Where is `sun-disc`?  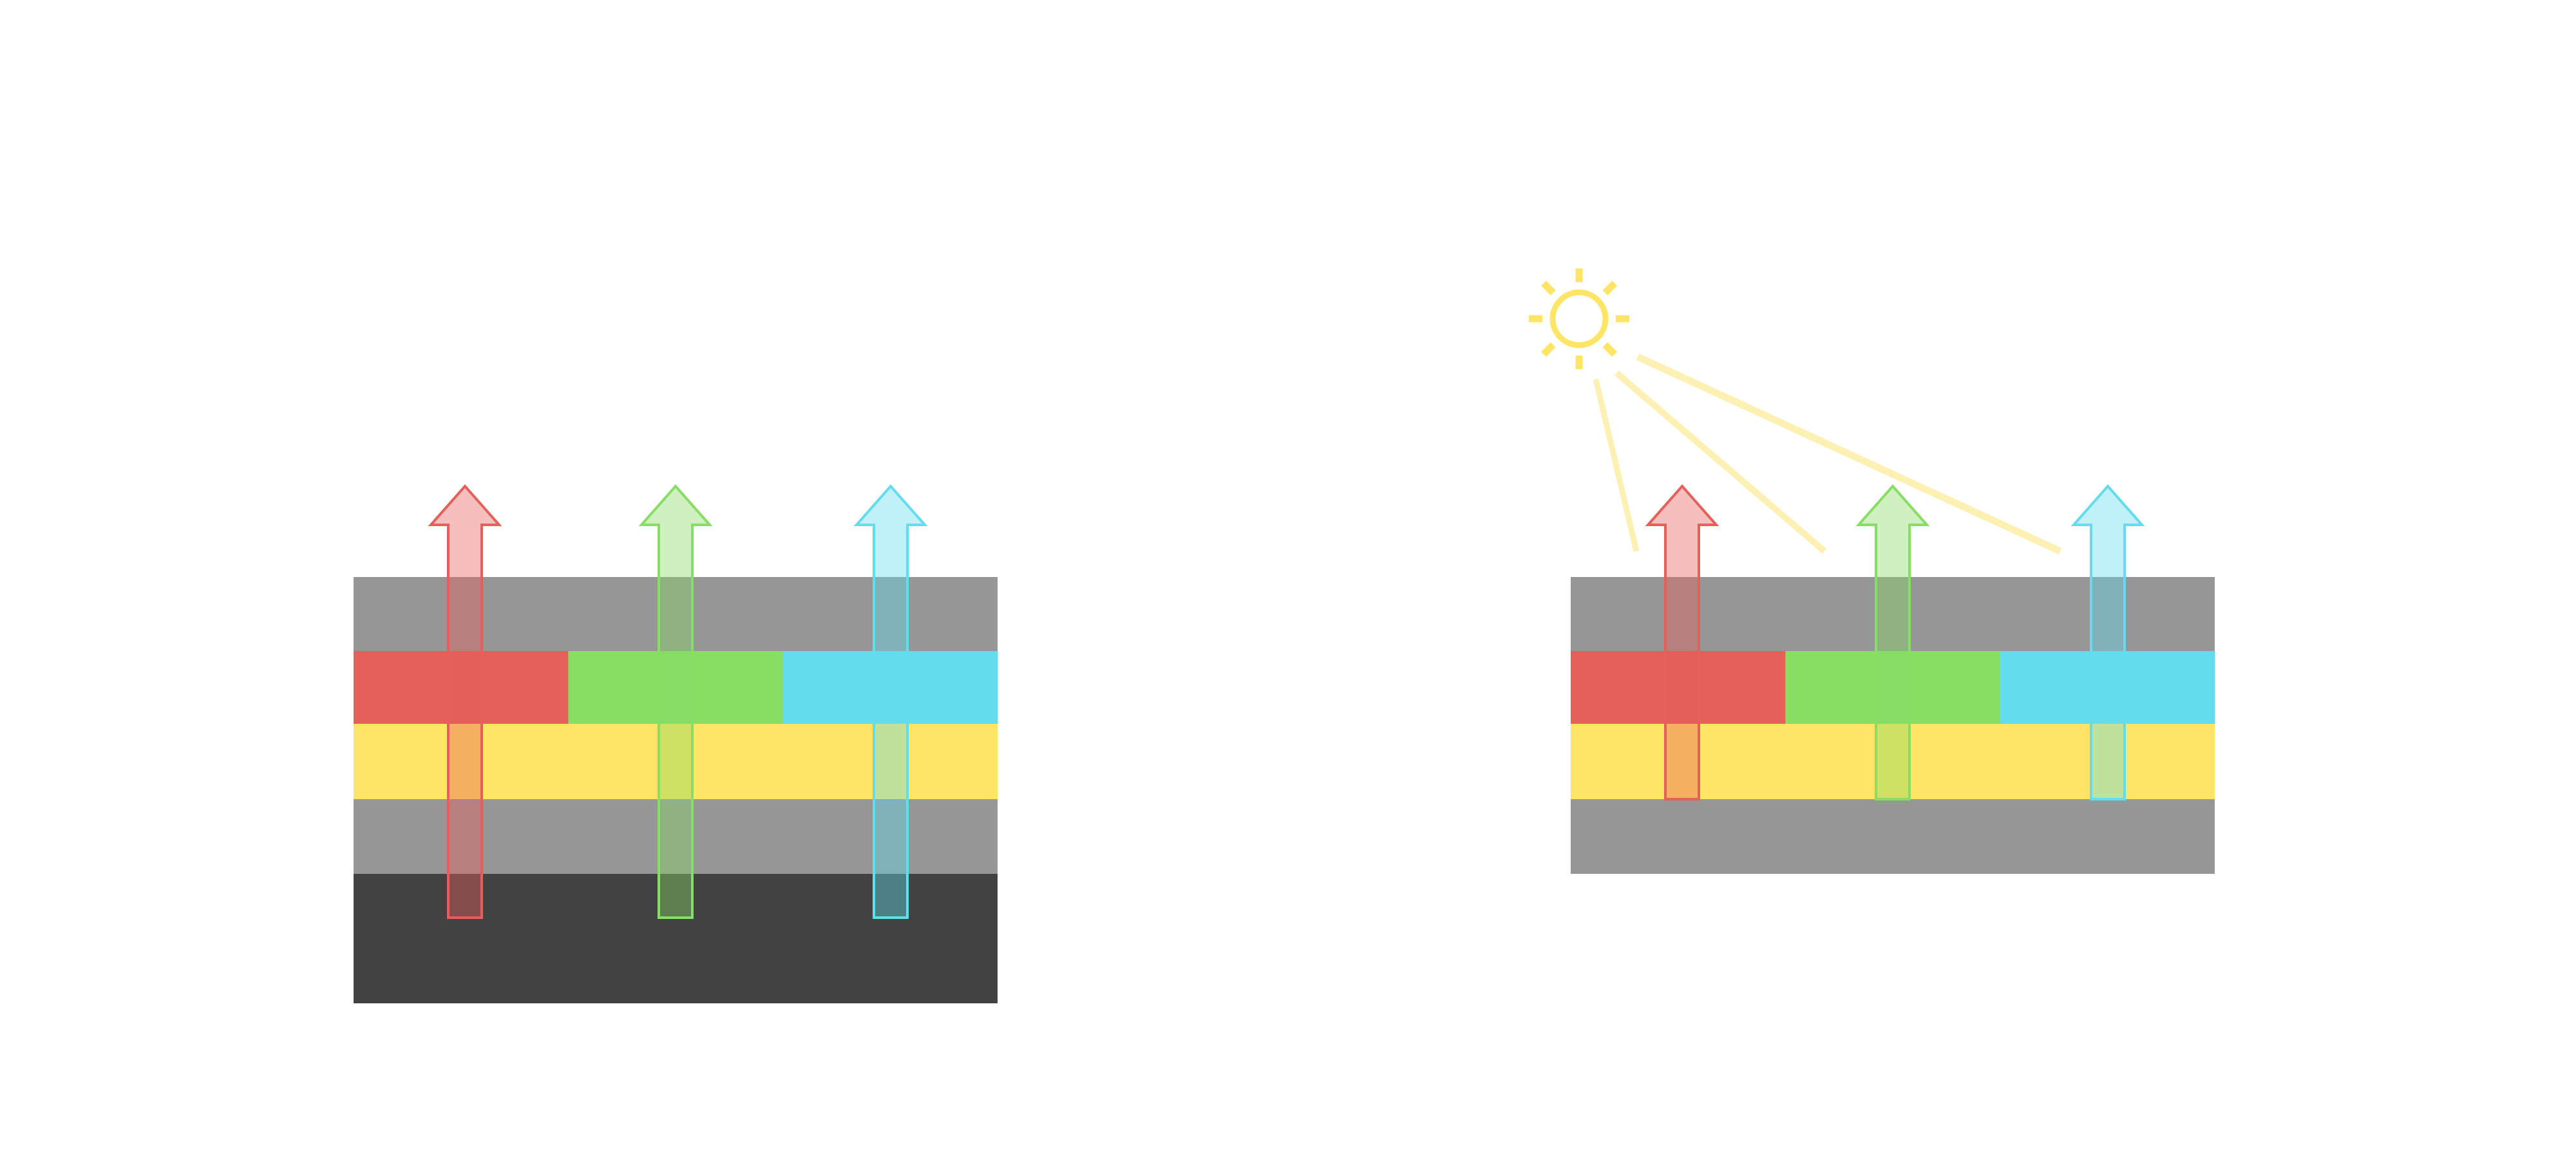
sun-disc is located at coordinates (1579, 318).